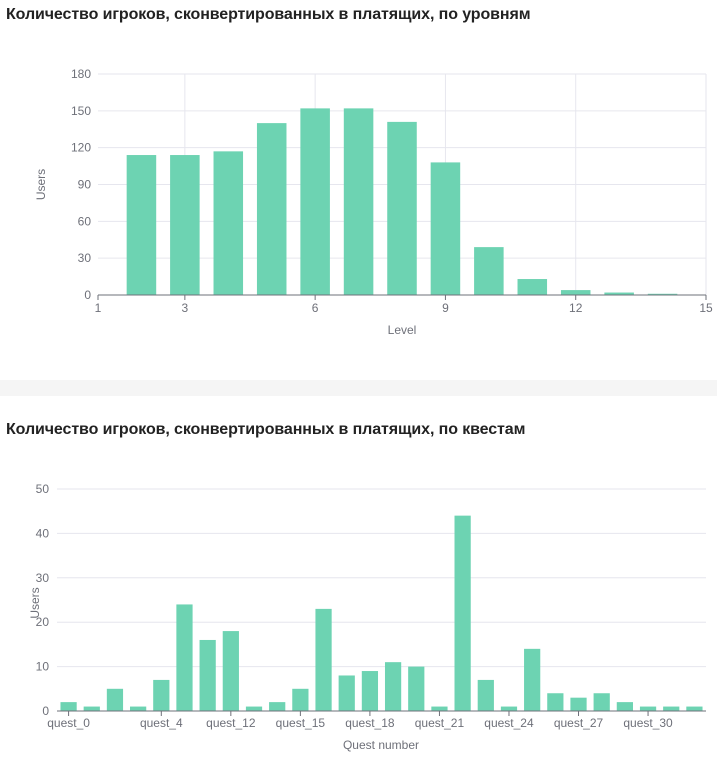  I want to click on panel-separator, so click(358, 388).